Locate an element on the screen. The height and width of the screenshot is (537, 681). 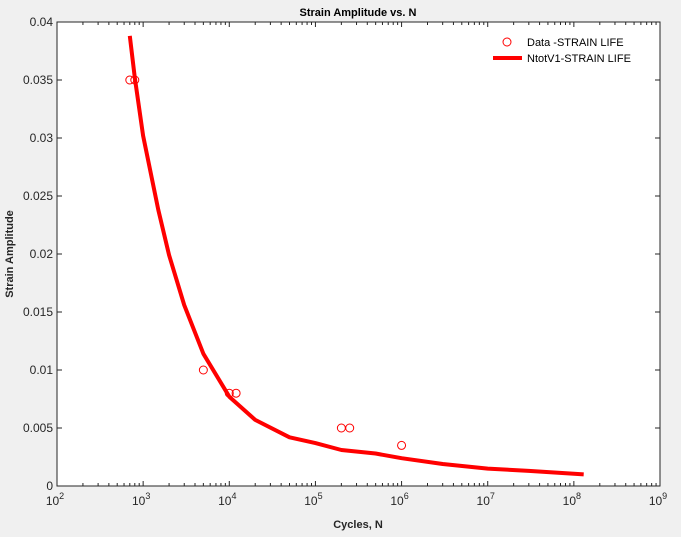
x-tick-label: 10³ is located at coordinates (141, 499).